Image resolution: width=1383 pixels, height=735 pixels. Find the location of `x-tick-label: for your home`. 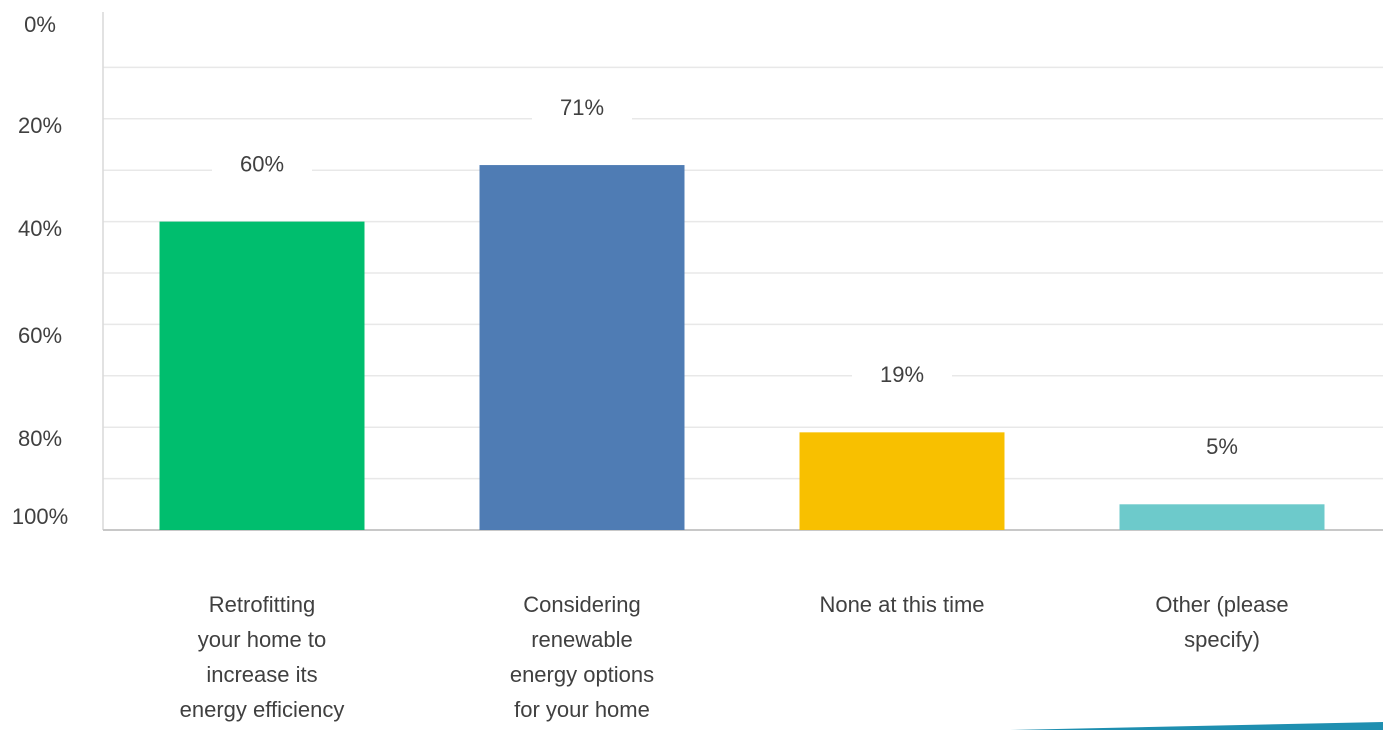

x-tick-label: for your home is located at coordinates (582, 709).